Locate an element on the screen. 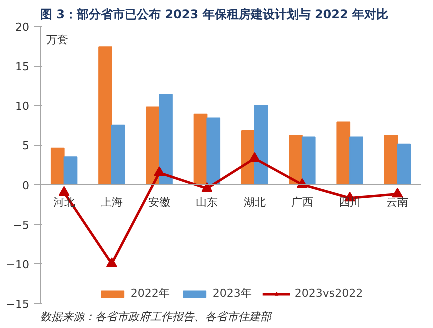  x-tick-label: 山东 is located at coordinates (207, 202).